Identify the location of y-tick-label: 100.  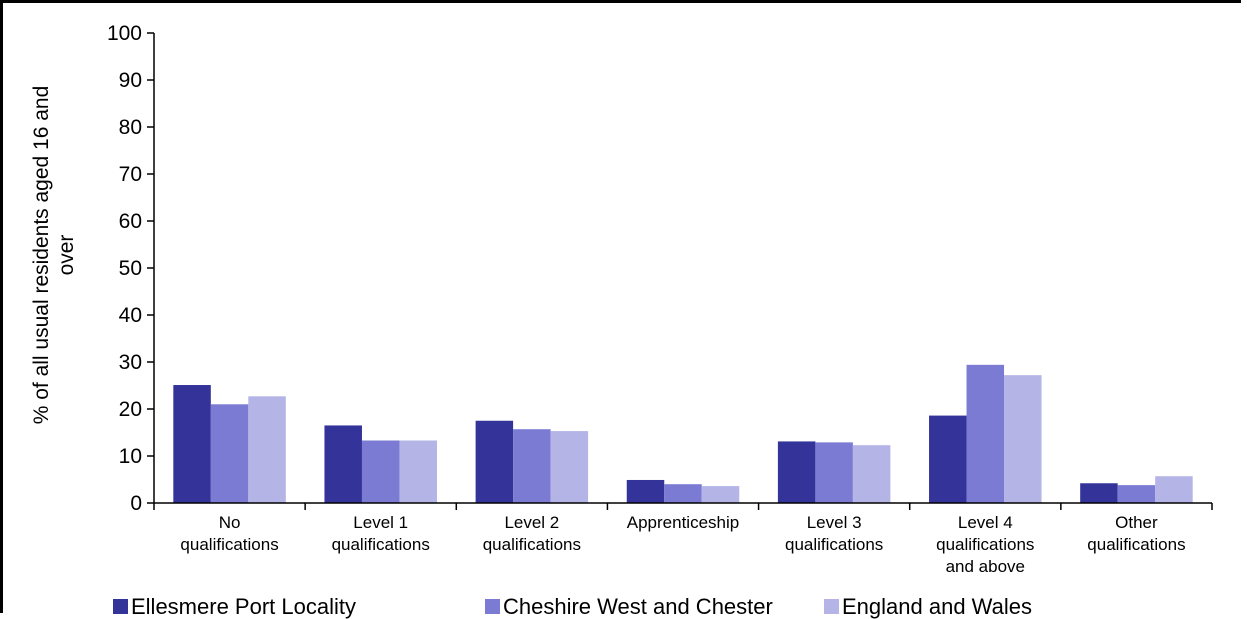
(124, 33).